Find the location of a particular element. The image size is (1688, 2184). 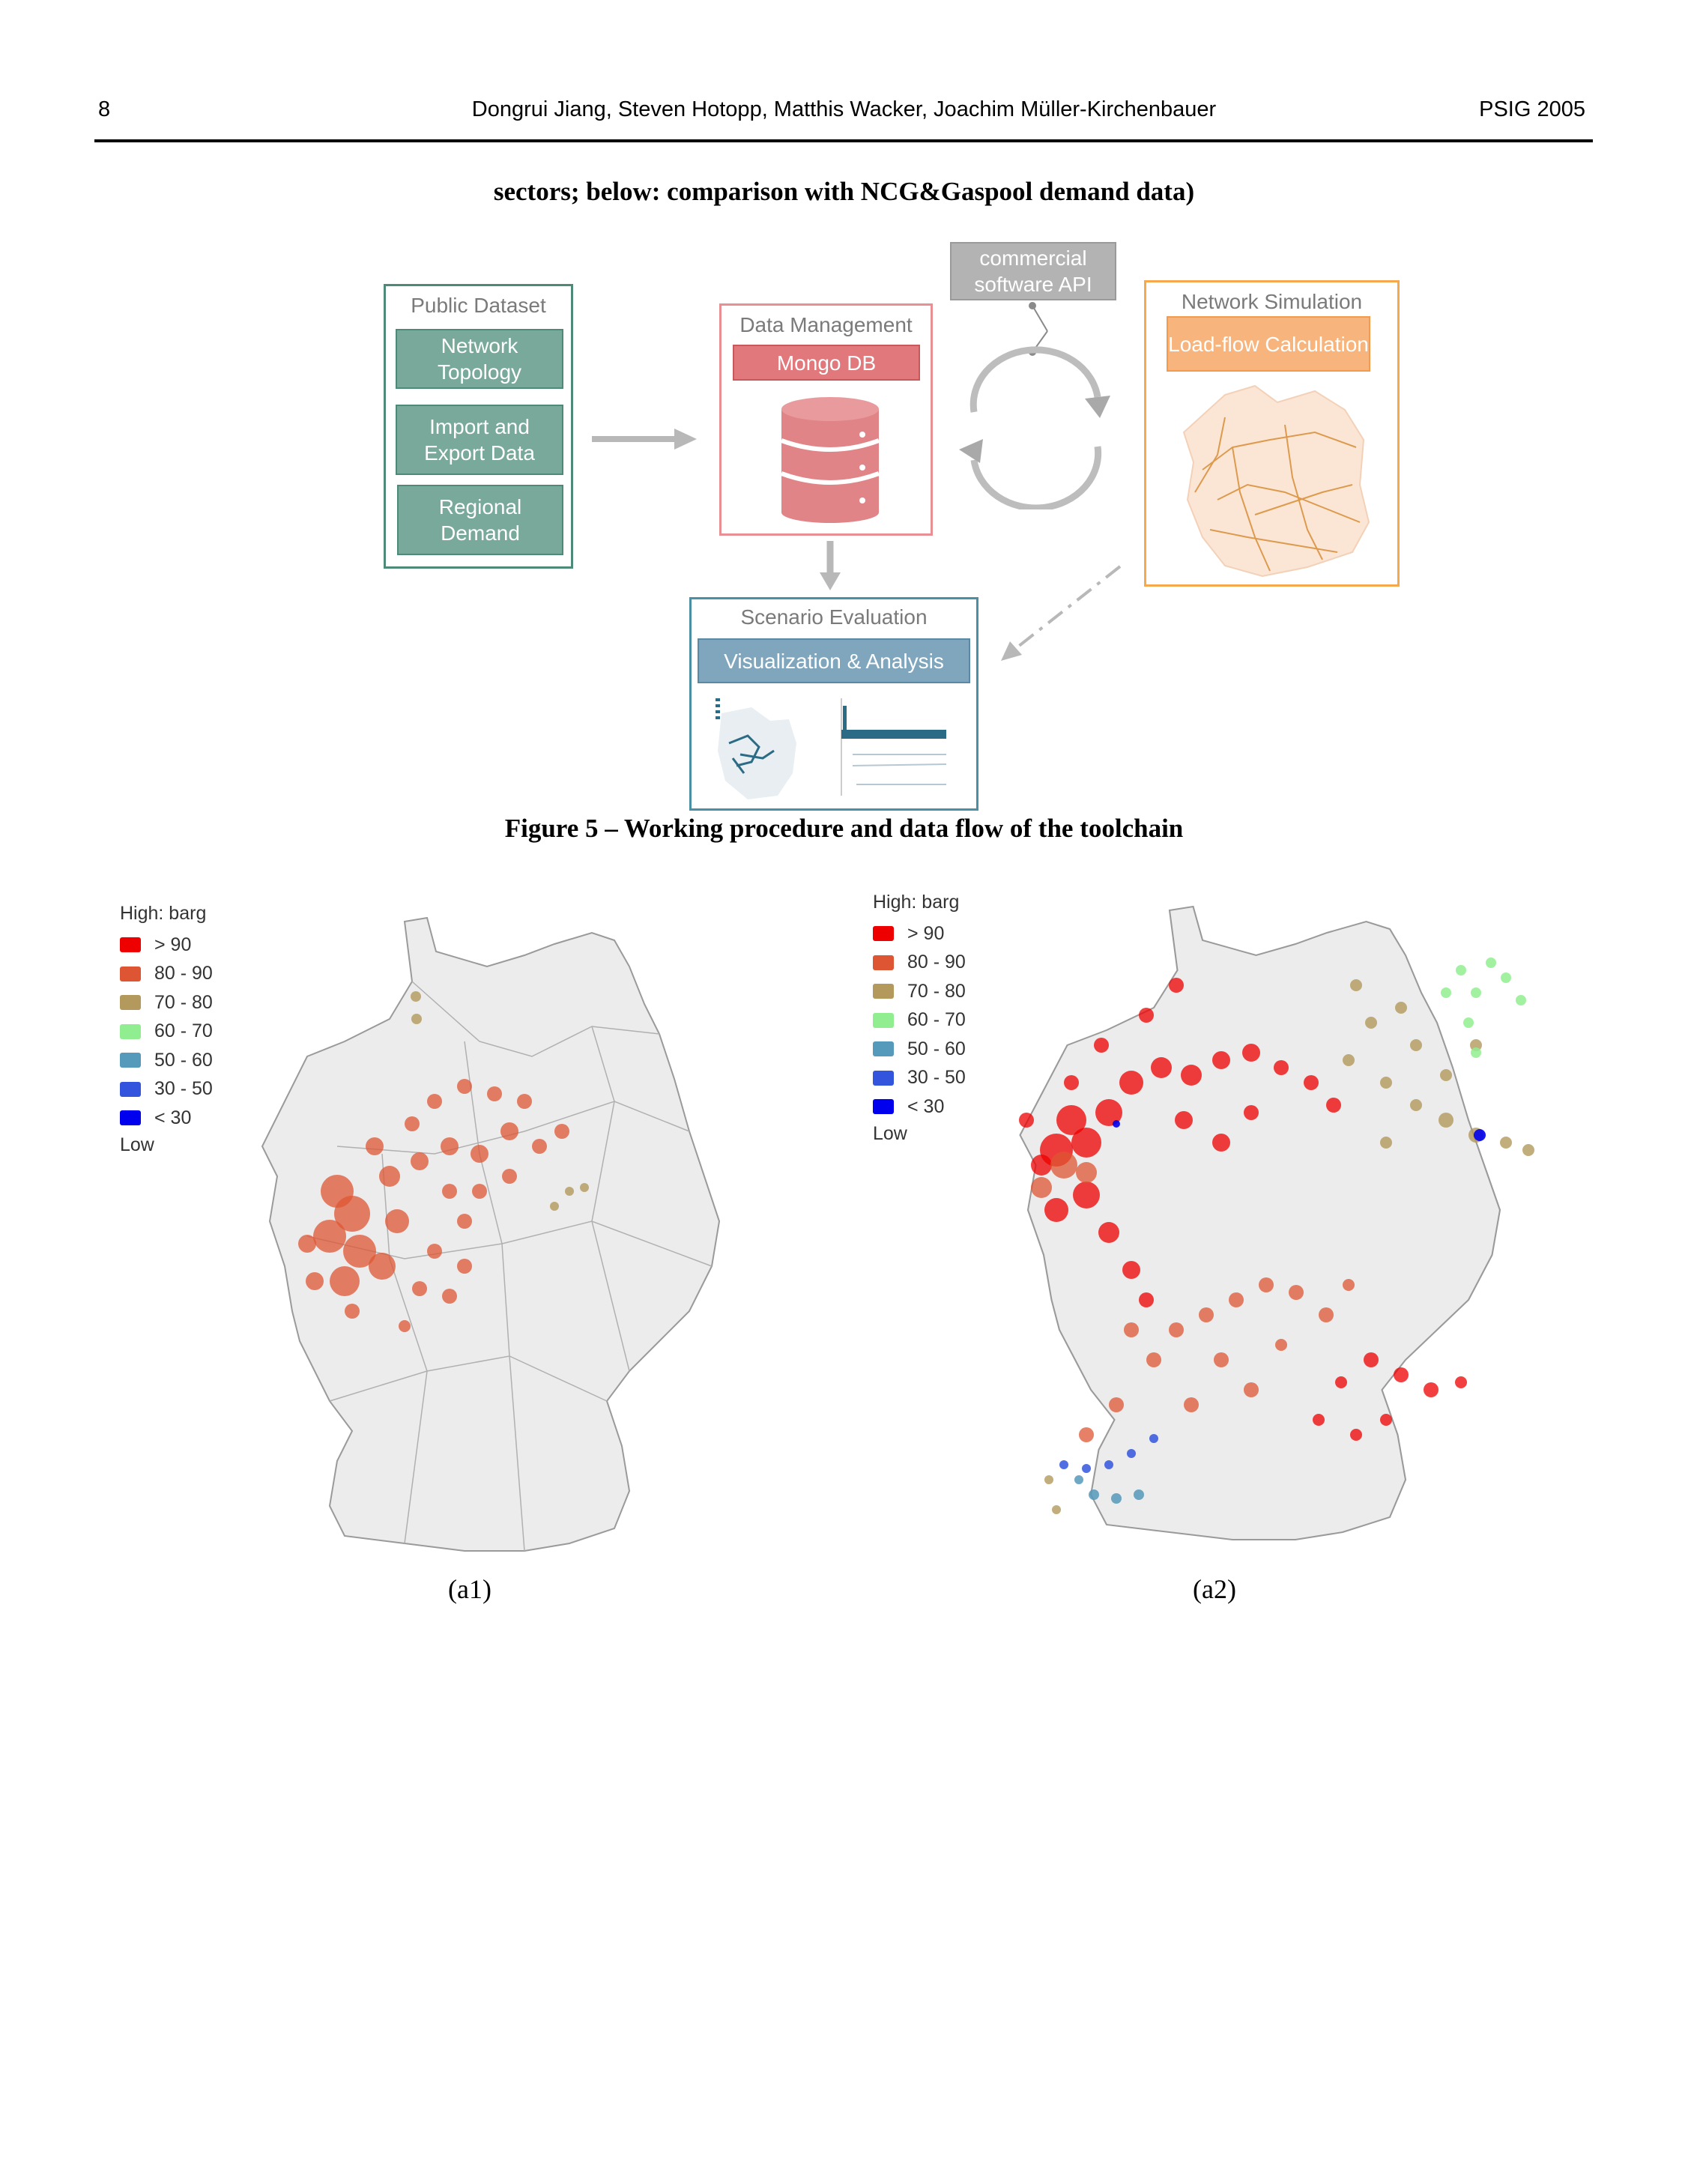

load-flow-label: Load-flow Calculation is located at coordinates (1268, 344).